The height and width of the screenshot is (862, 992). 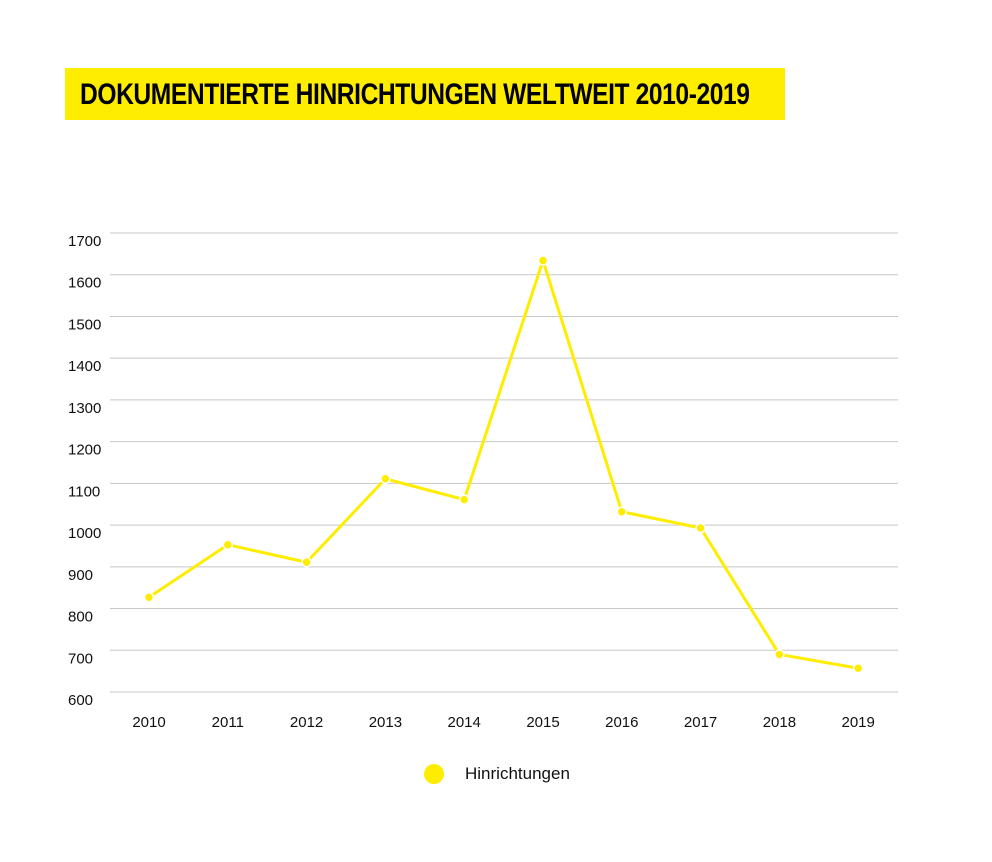 I want to click on x-tick-label: 2018, so click(x=779, y=722).